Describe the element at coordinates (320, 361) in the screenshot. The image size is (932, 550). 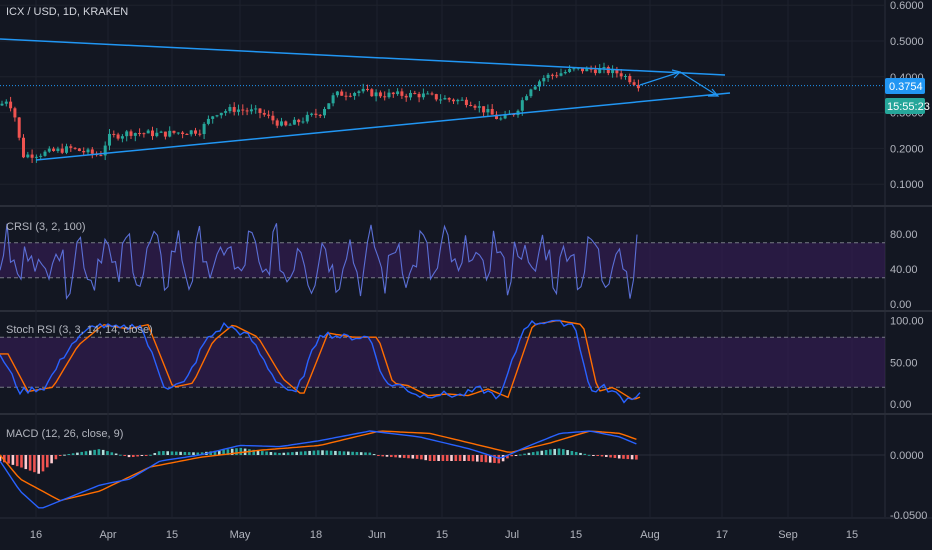
I see `stoch-k-line` at that location.